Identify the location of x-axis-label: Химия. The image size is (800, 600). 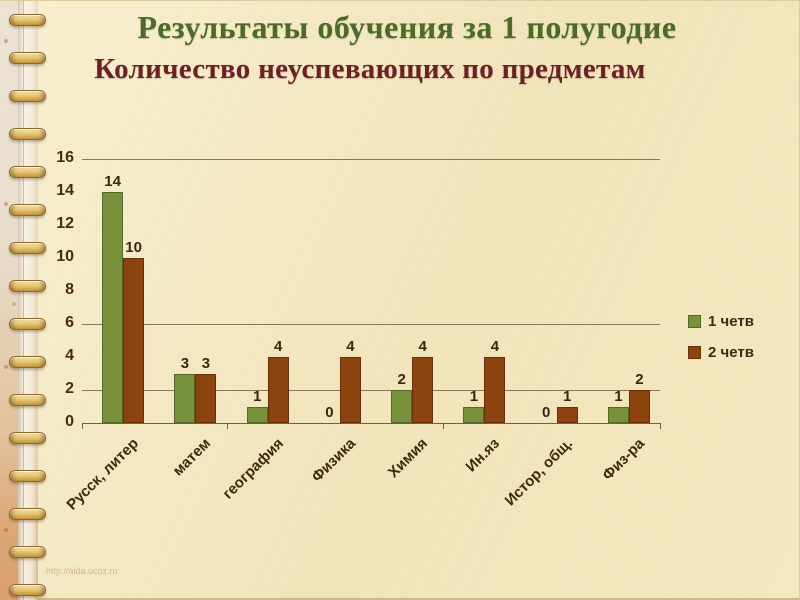
(408, 458).